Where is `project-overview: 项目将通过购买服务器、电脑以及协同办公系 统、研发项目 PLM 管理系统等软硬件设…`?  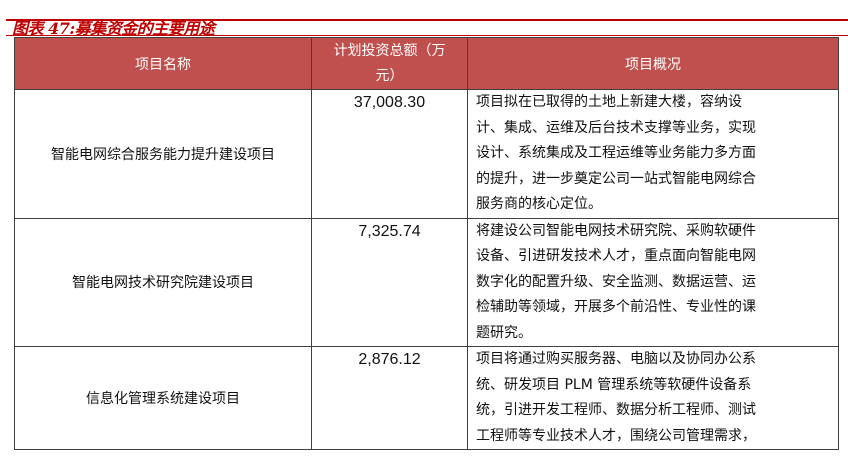
project-overview: 项目将通过购买服务器、电脑以及协同办公系 统、研发项目 PLM 管理系统等软硬件设… is located at coordinates (653, 398).